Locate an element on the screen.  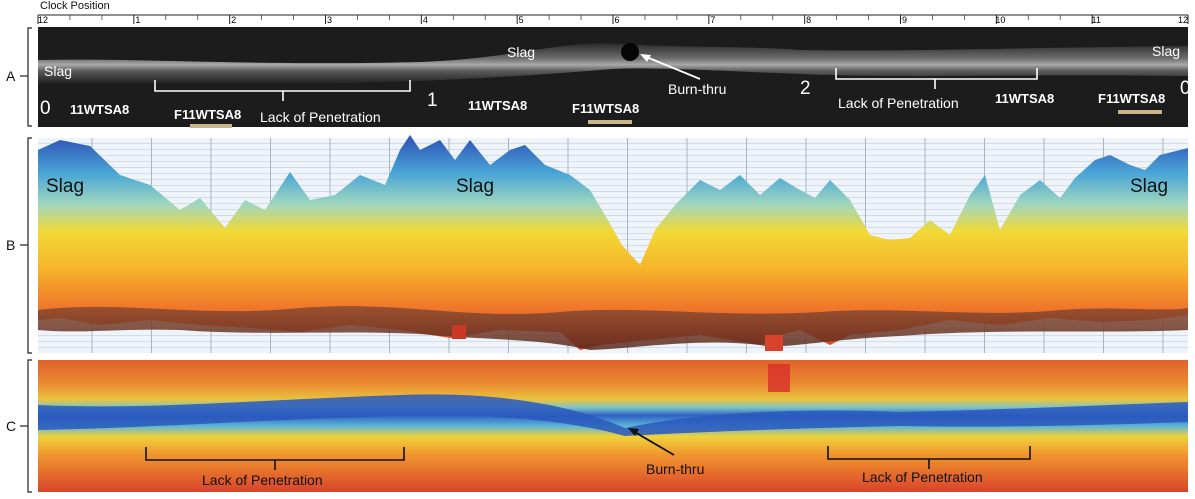
axis-ticks: 12 1 2 3 4 5 6 7 8 9 10 11 12 is located at coordinates (613, 20).